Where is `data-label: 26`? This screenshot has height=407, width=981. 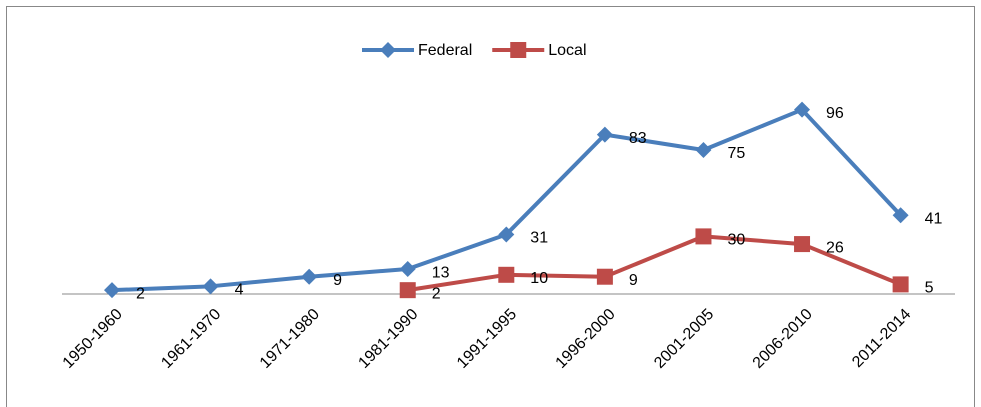
data-label: 26 is located at coordinates (835, 247).